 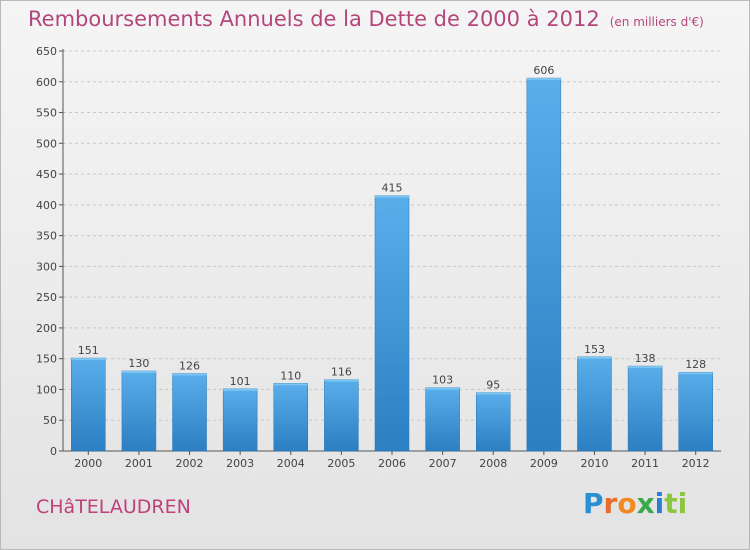 I want to click on y-tick-label: 100, so click(x=46, y=389).